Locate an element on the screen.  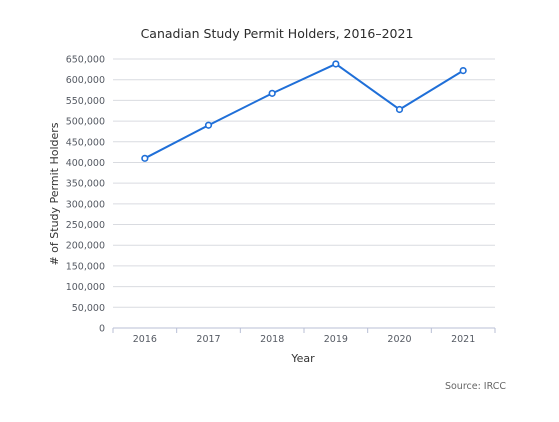
y-tick-label: 50,000 is located at coordinates (88, 308).